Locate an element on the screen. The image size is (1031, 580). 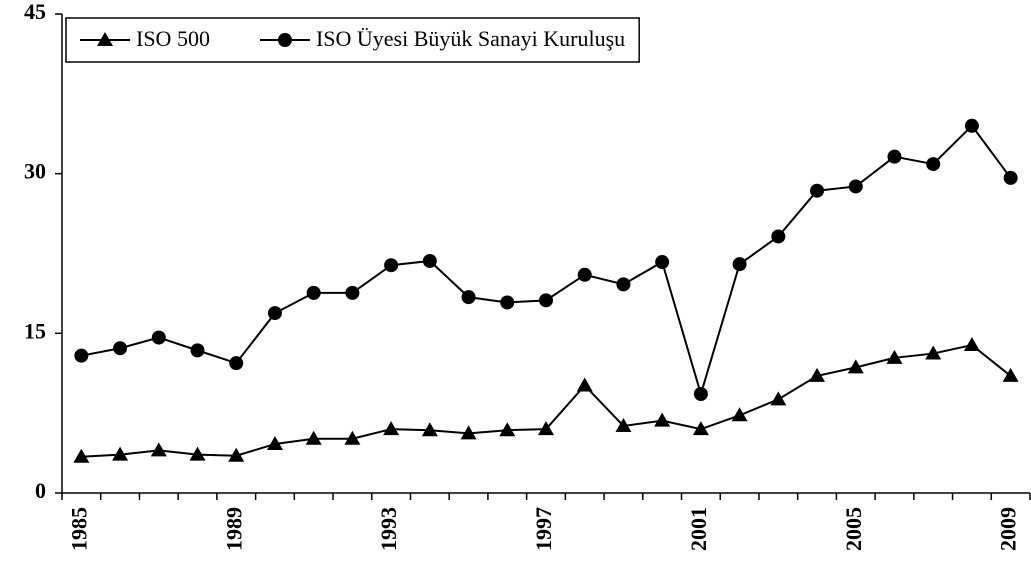
x-tick-label: 1985 is located at coordinates (78, 529).